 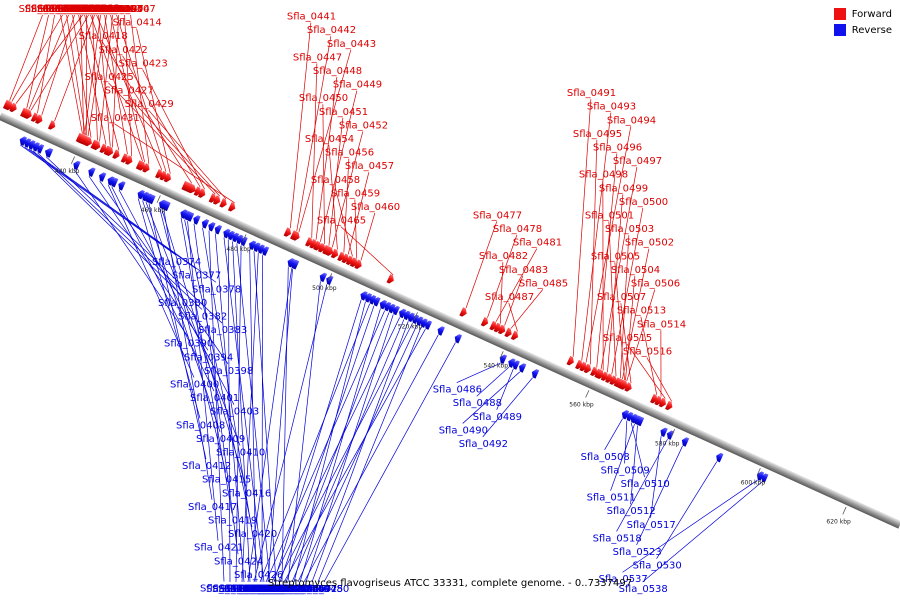 What do you see at coordinates (196, 276) in the screenshot?
I see `reverse-gene-label: Sfla_0377` at bounding box center [196, 276].